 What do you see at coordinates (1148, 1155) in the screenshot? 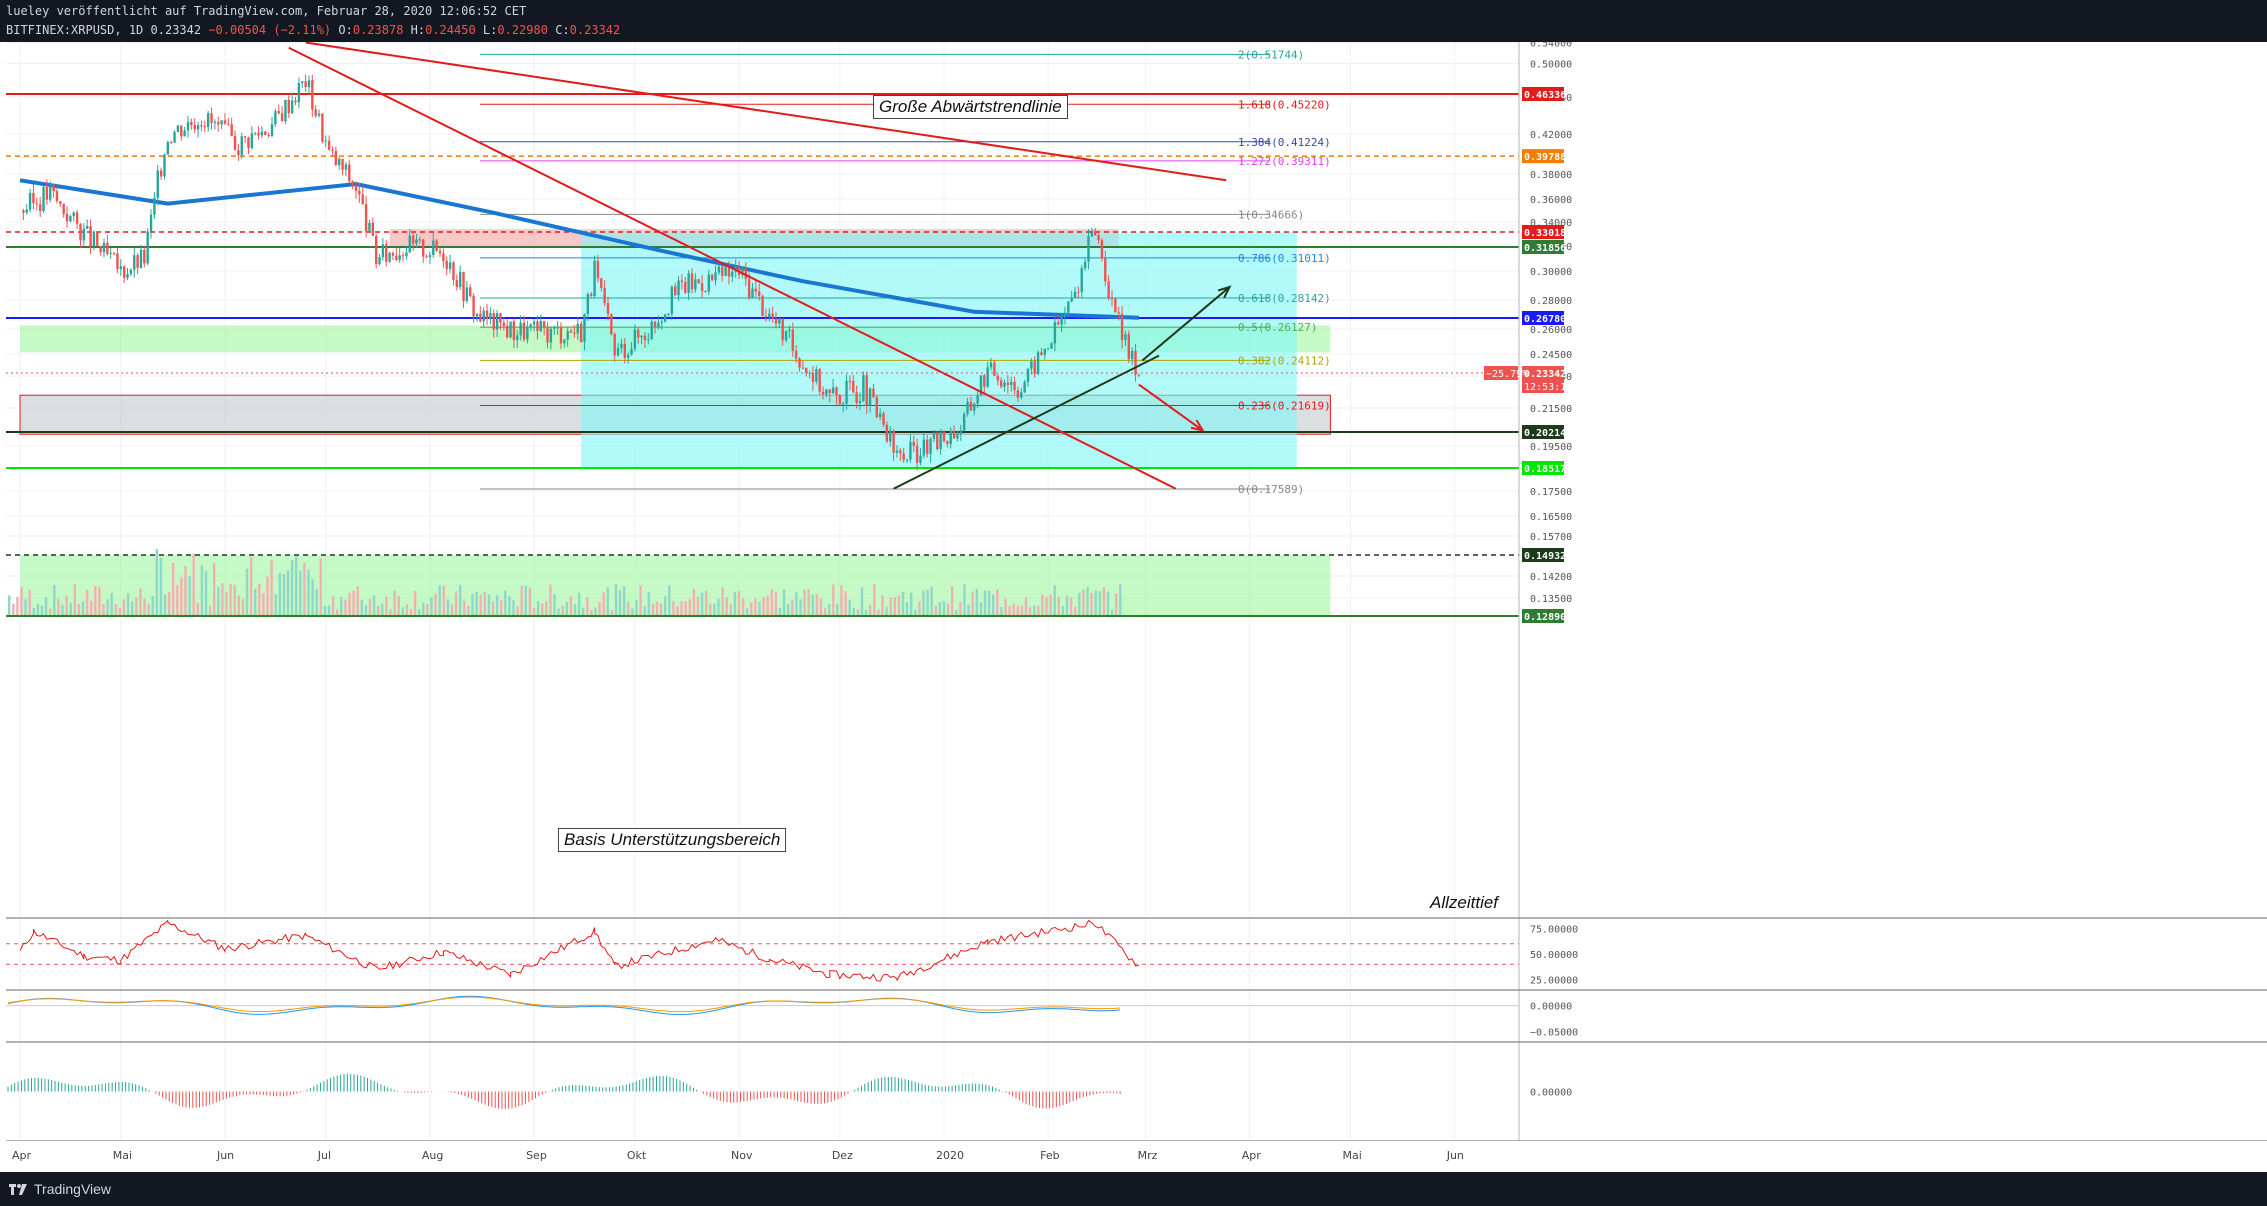
I see `date-tick-label: Mrz` at bounding box center [1148, 1155].